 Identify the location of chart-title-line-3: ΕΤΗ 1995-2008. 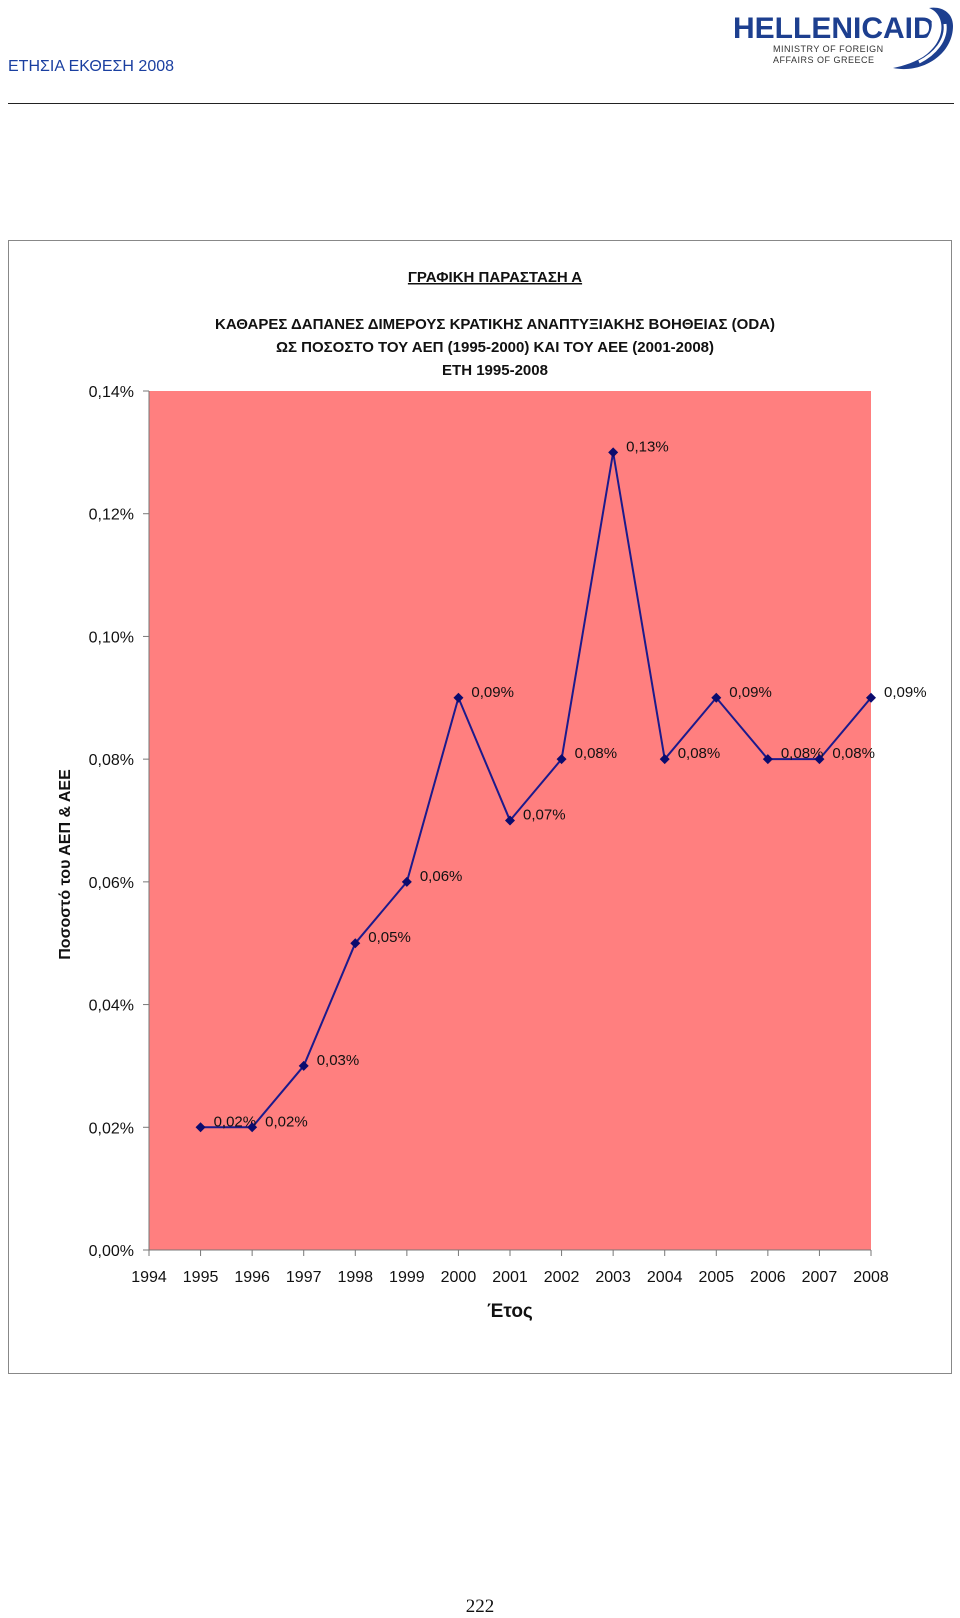
(495, 370).